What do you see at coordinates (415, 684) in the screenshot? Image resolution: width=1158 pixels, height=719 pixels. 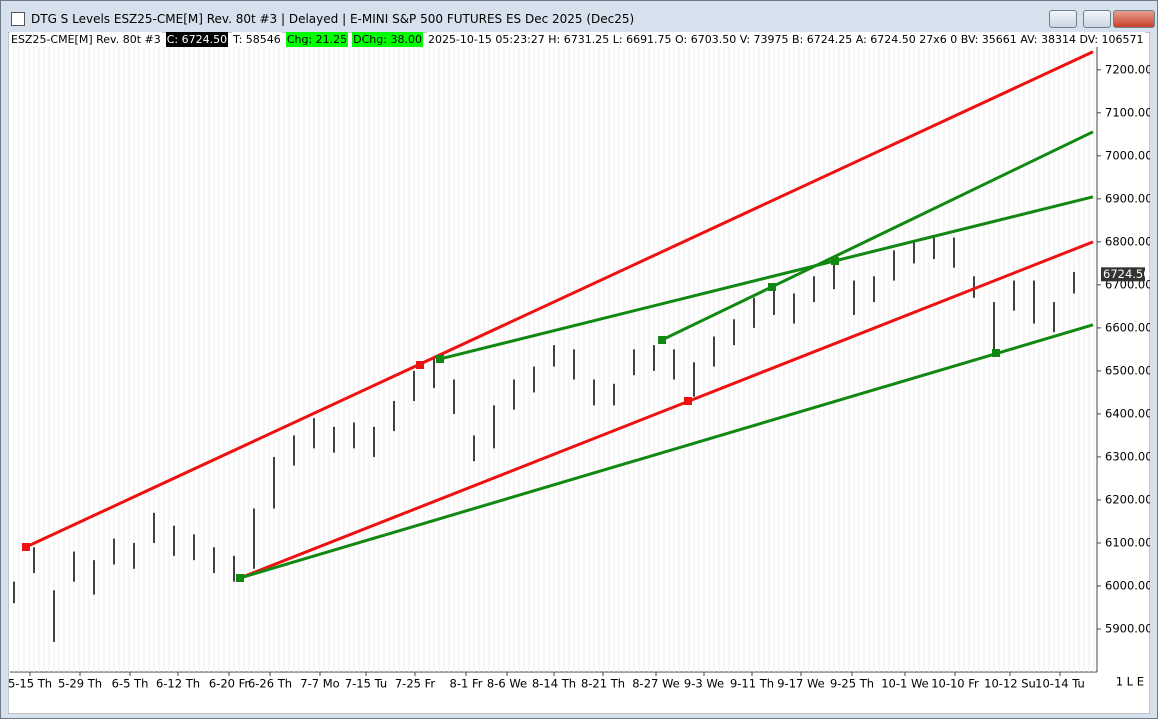 I see `x-tick-label: 7-25 Fr` at bounding box center [415, 684].